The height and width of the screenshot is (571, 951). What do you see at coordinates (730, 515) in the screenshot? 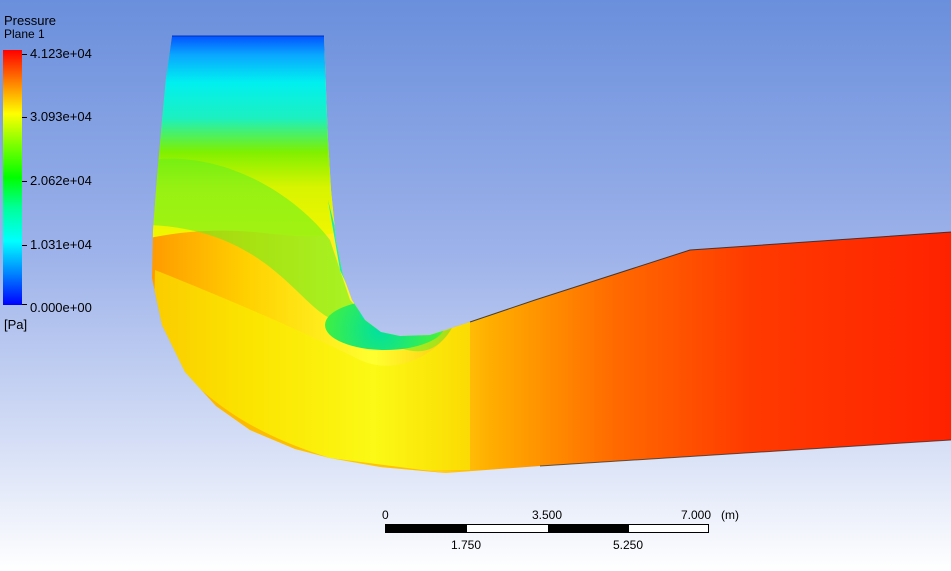
I see `scale-unit: (m)` at bounding box center [730, 515].